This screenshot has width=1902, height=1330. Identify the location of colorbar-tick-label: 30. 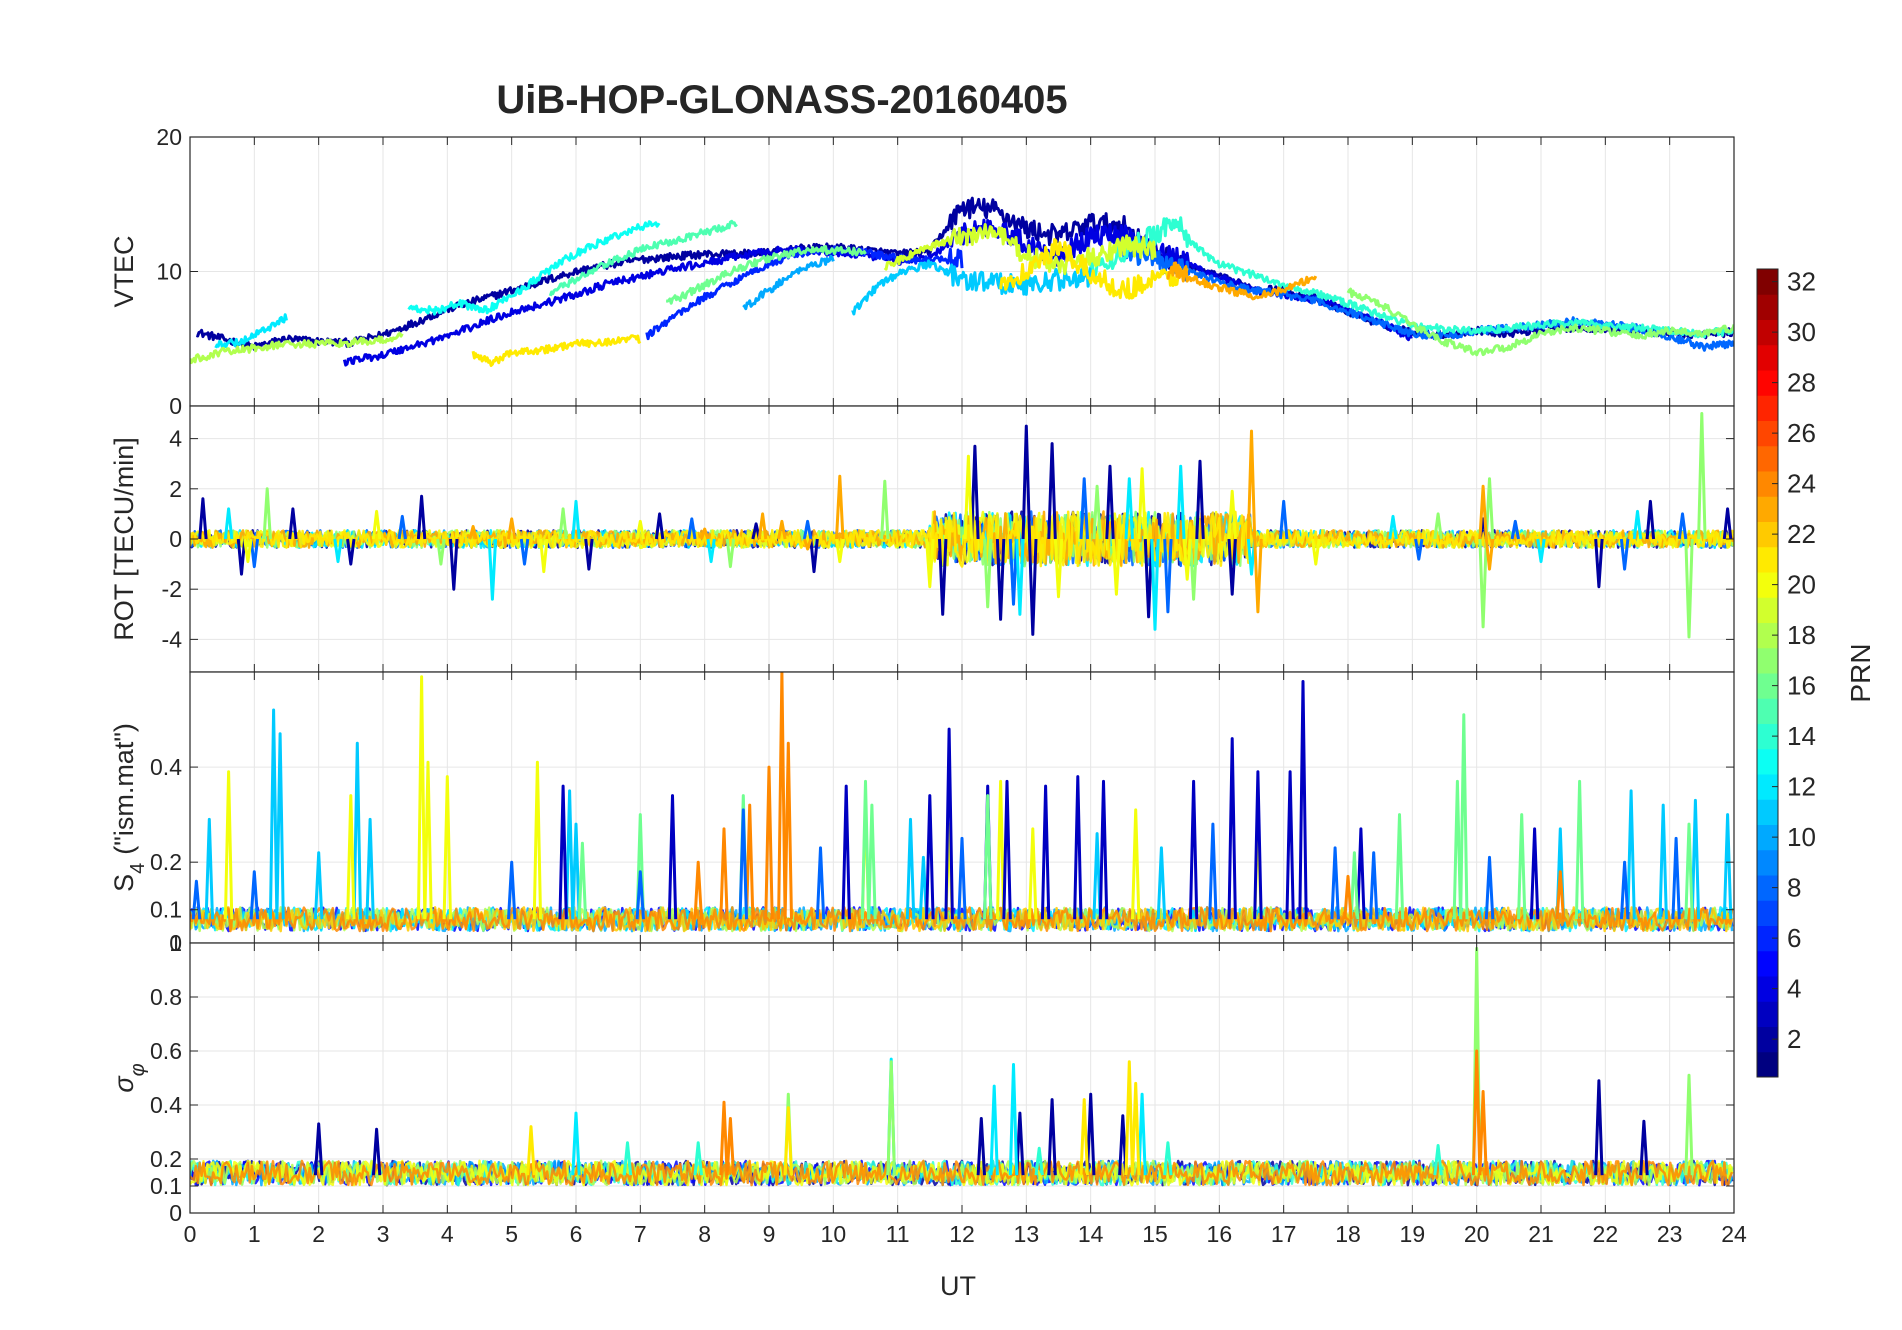
(1801, 332).